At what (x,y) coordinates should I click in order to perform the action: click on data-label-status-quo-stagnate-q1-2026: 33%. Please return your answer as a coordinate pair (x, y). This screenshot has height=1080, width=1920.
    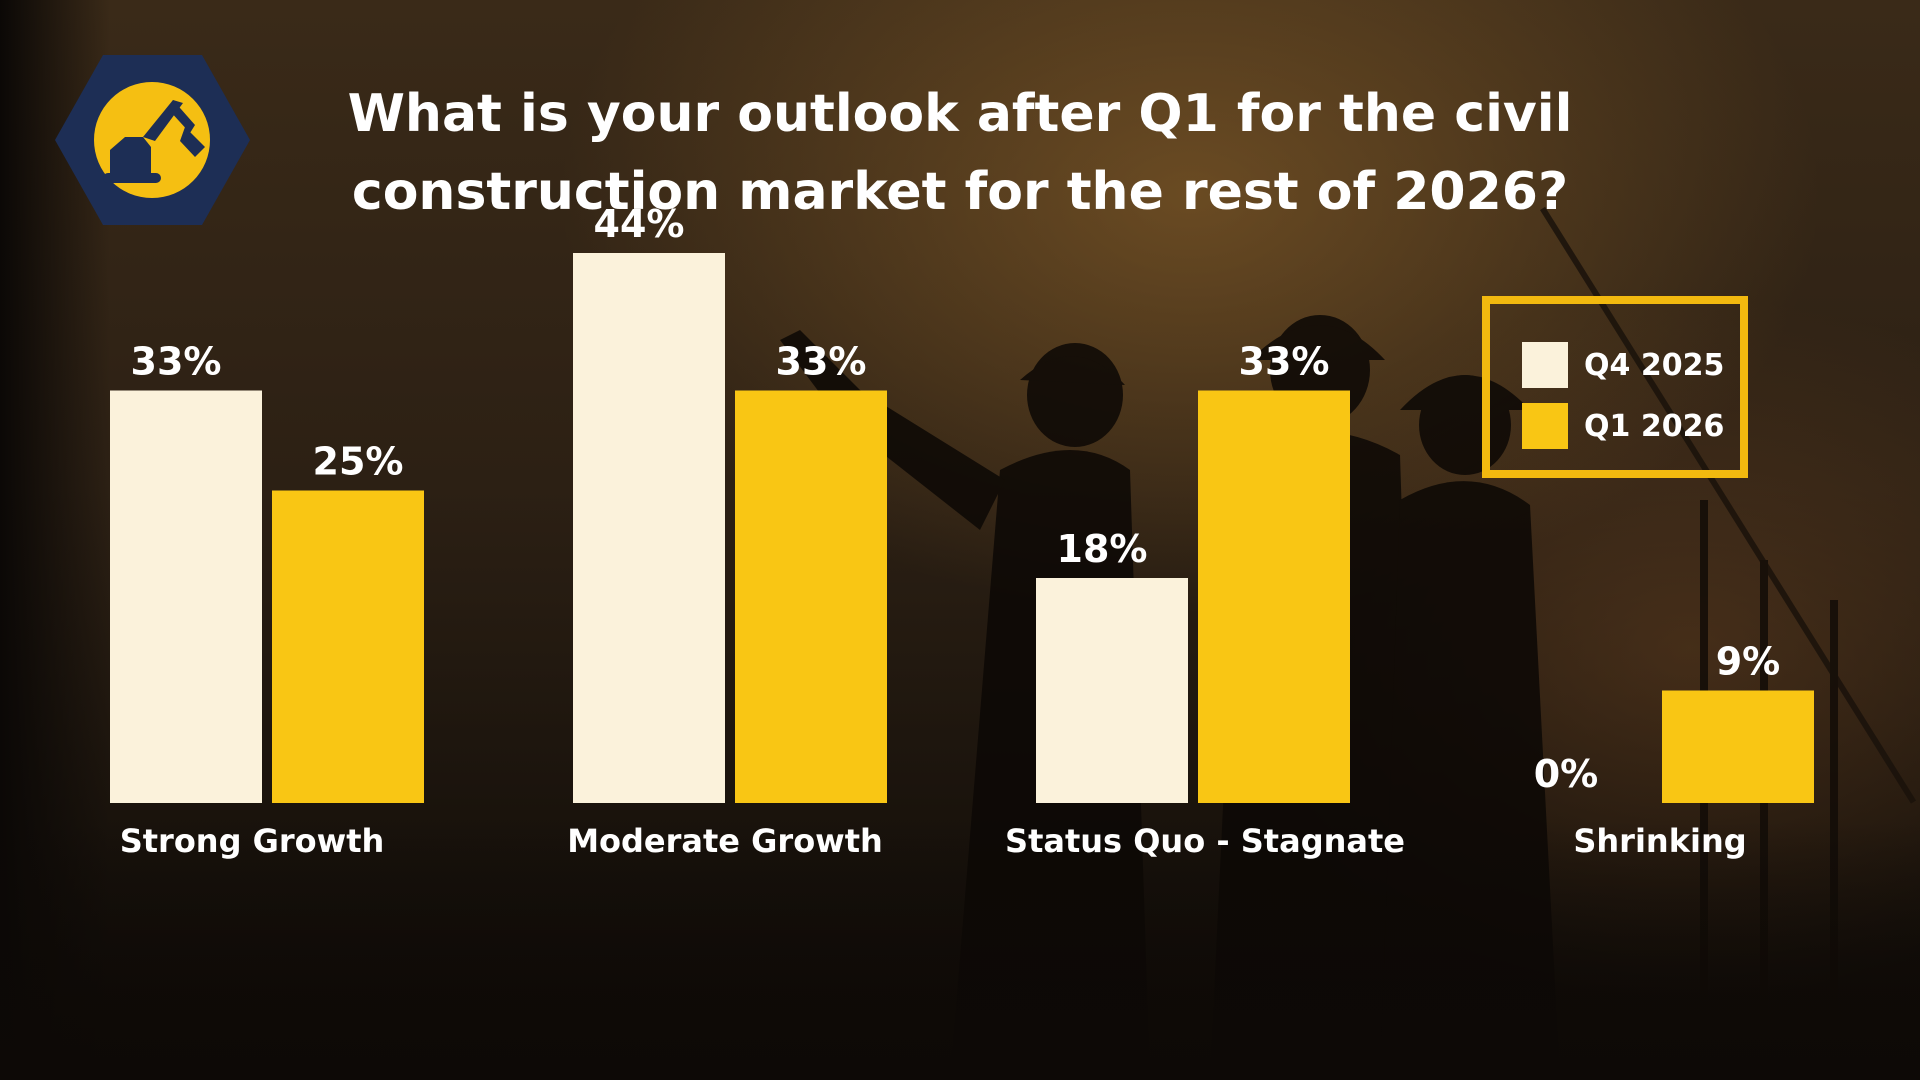
    Looking at the image, I should click on (1284, 362).